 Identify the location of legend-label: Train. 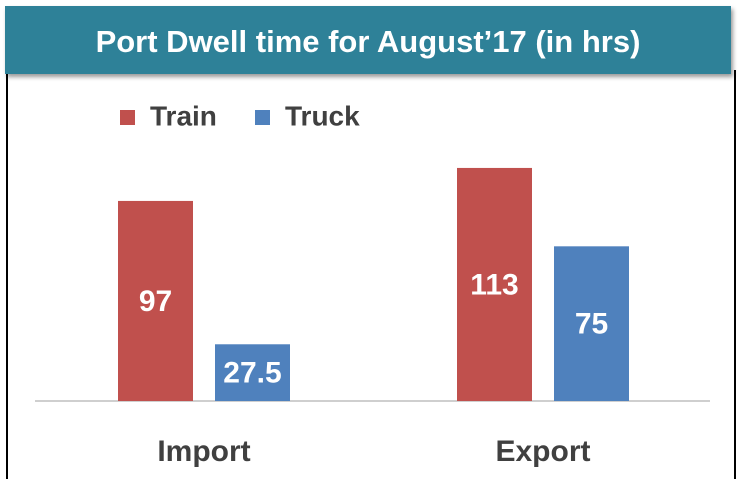
(183, 115).